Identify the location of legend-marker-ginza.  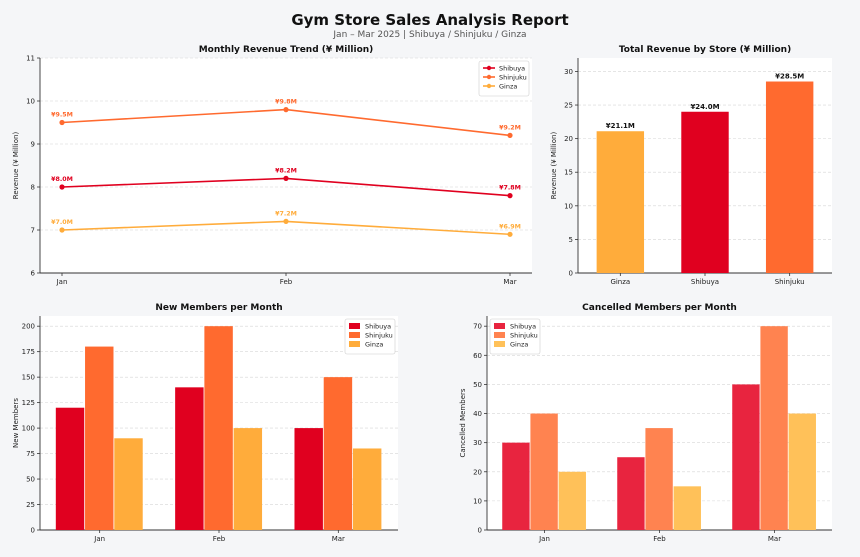
(489, 86).